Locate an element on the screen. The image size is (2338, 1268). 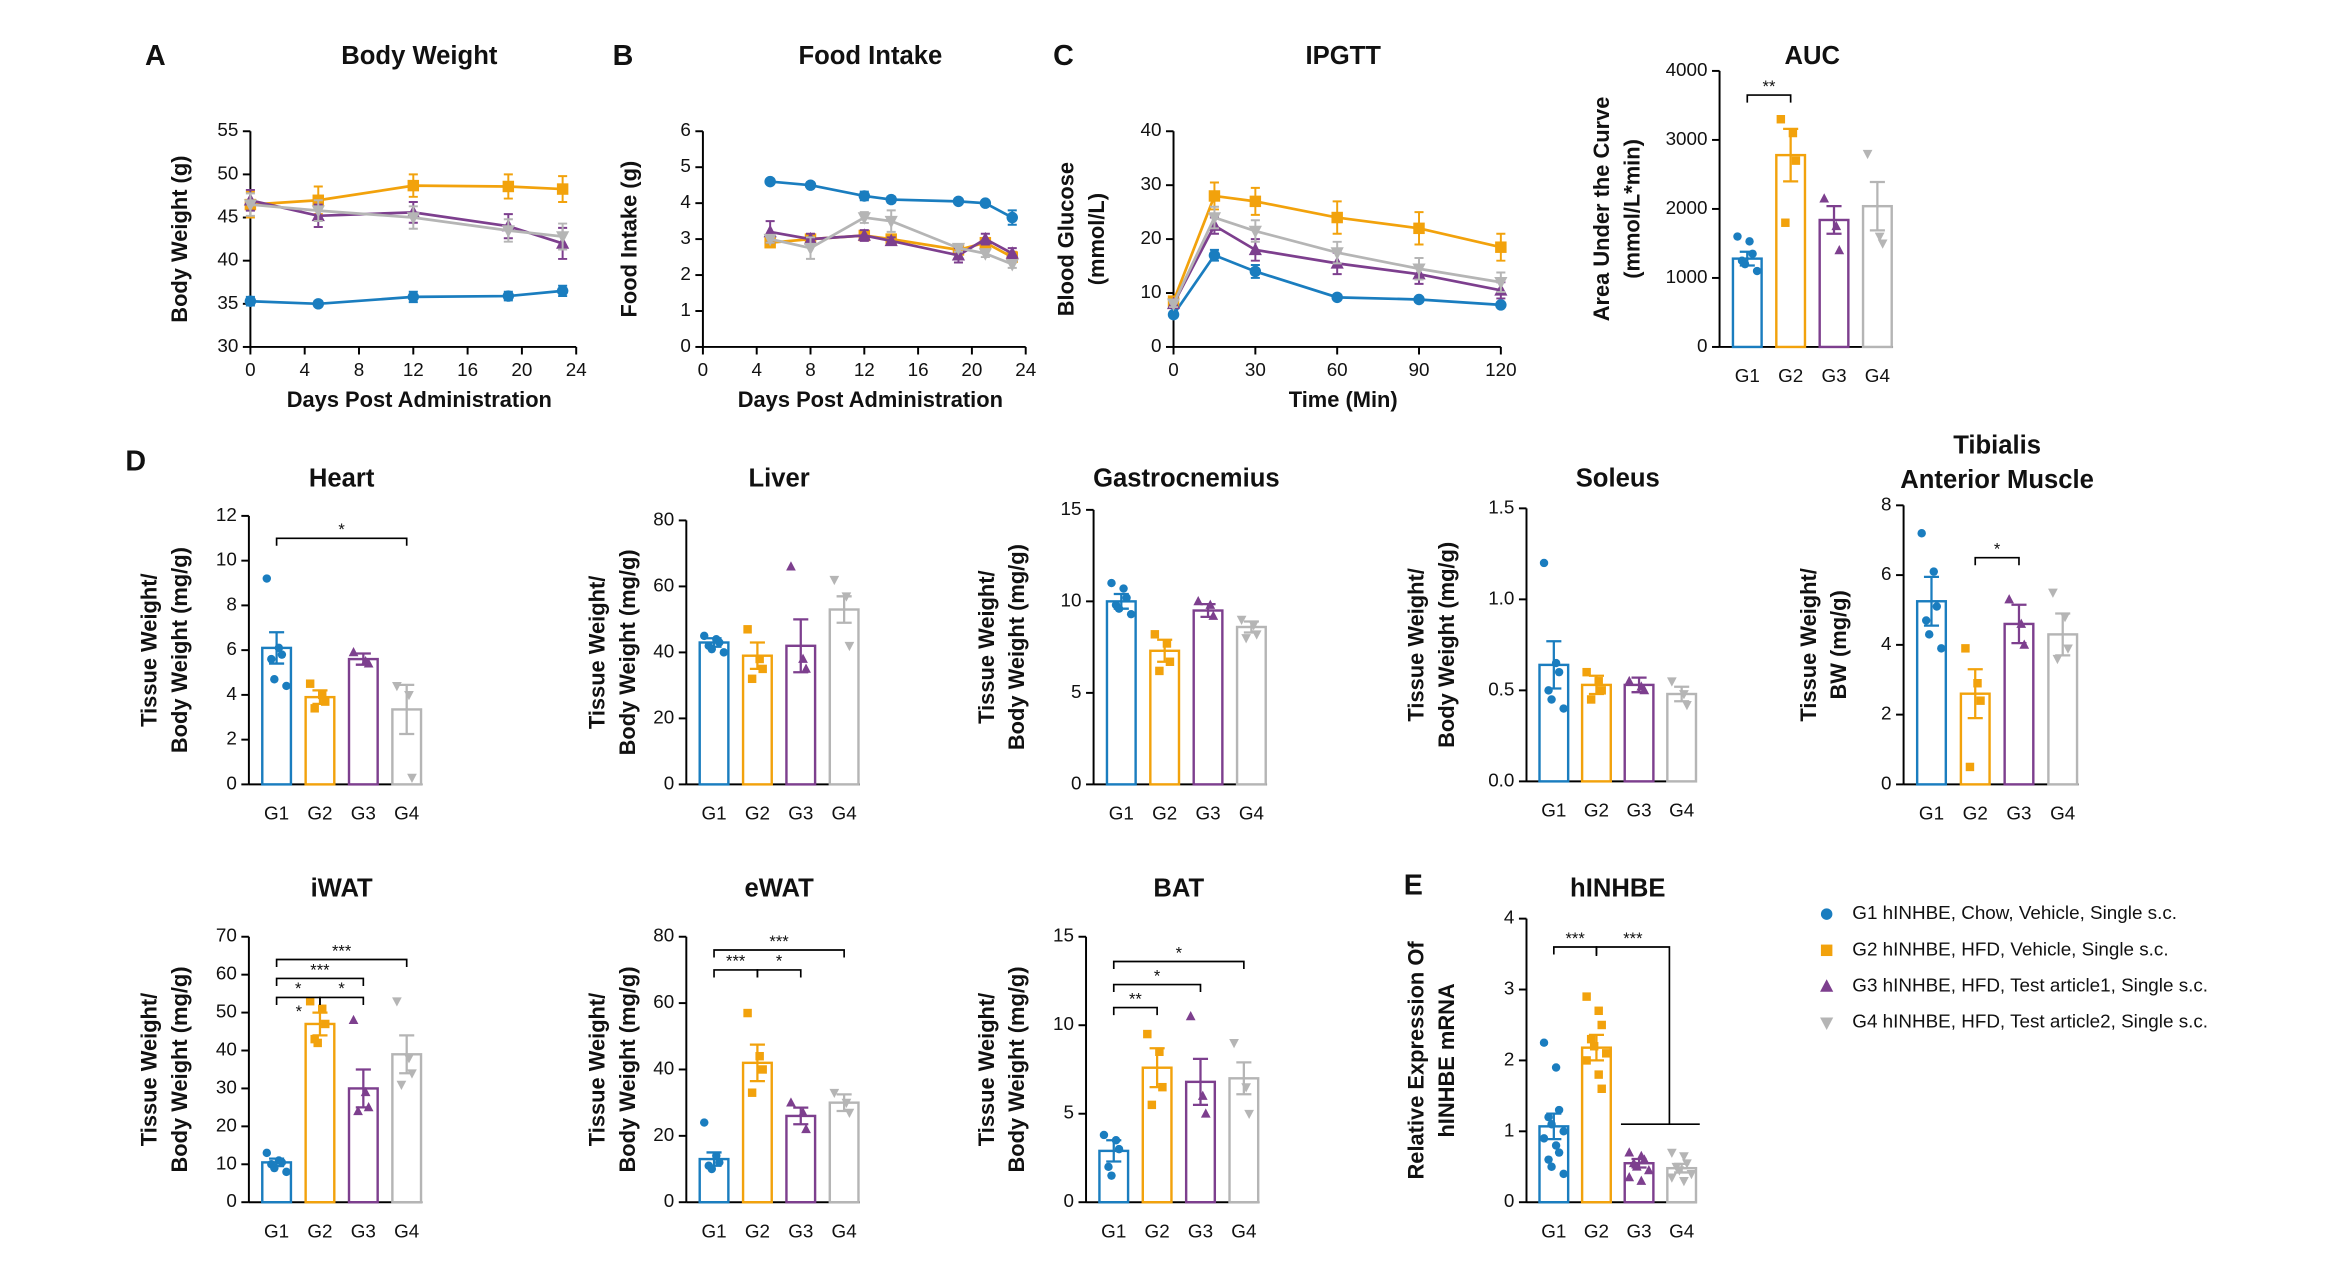
y-tick-label: 4 is located at coordinates (1509, 917).